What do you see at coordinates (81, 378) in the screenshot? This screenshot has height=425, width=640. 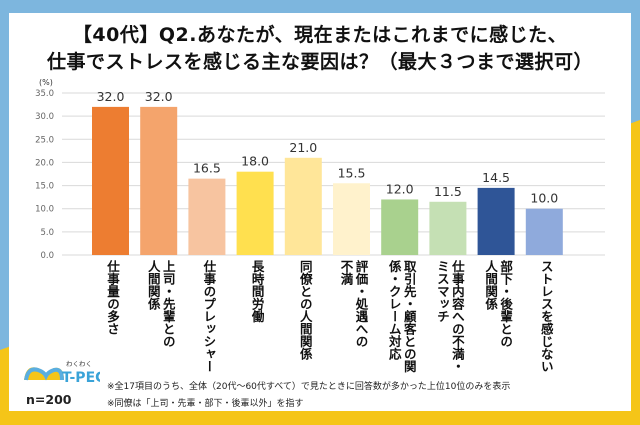 I see `logo-text: T-PEC` at bounding box center [81, 378].